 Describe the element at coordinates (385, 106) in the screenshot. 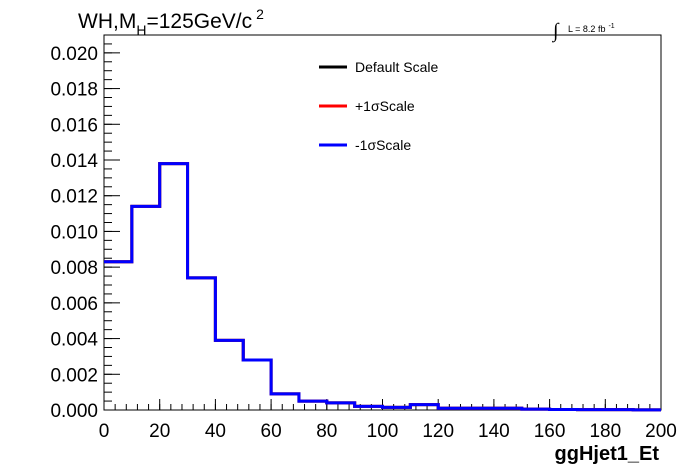

I see `legend-label-2: +1σScale` at that location.